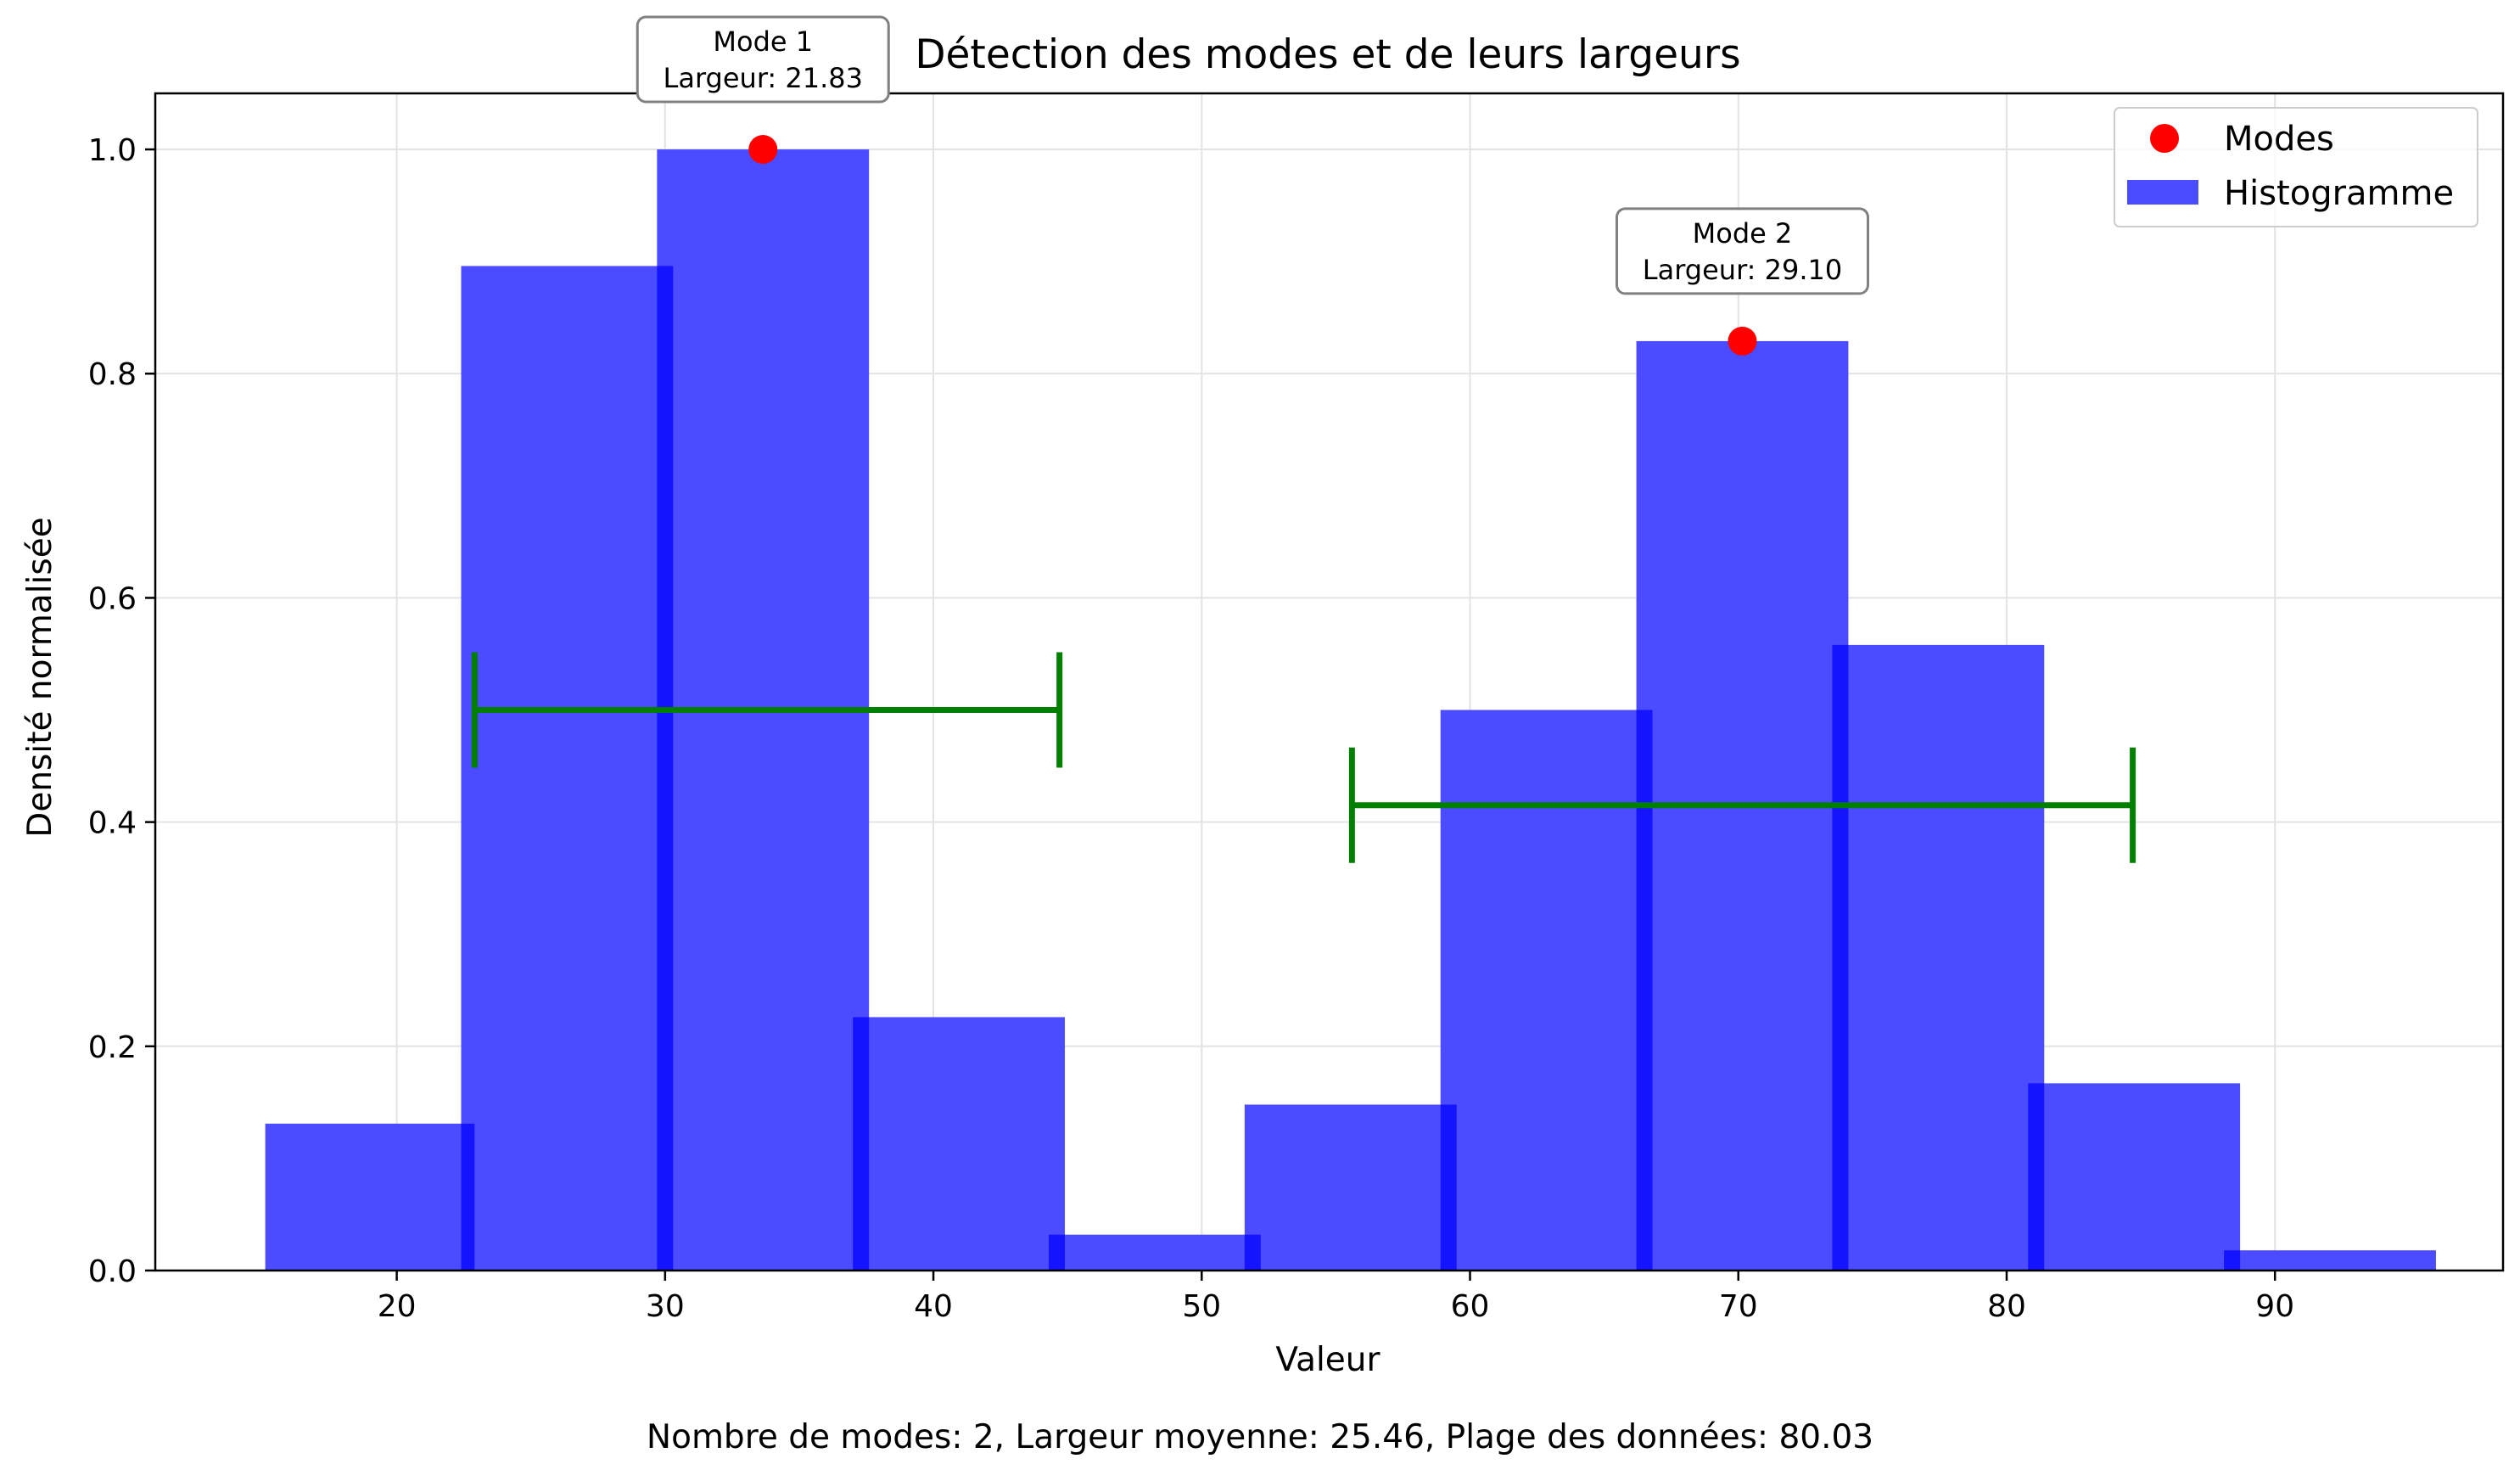 The width and height of the screenshot is (2520, 1481). Describe the element at coordinates (1303, 757) in the screenshot. I see `mode-width-bars` at that location.